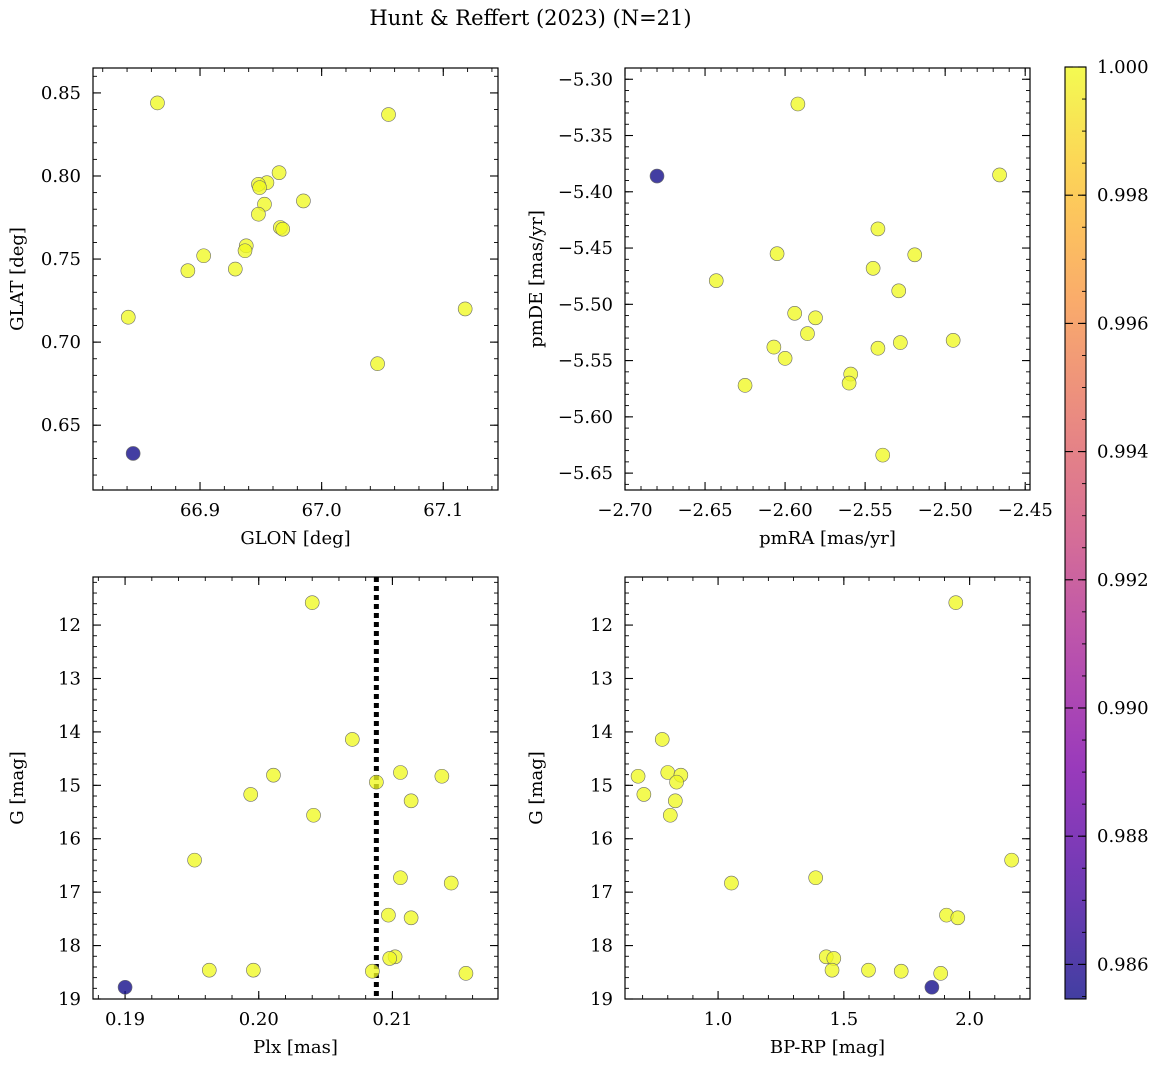 This screenshot has width=1161, height=1067. Describe the element at coordinates (585, 136) in the screenshot. I see `y-tick-label: −5.35` at that location.